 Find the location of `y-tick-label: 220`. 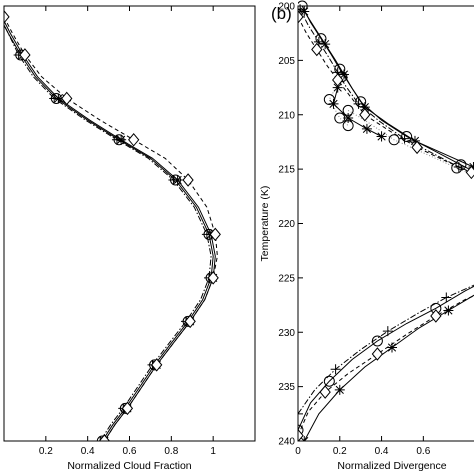

y-tick-label: 220 is located at coordinates (286, 224).